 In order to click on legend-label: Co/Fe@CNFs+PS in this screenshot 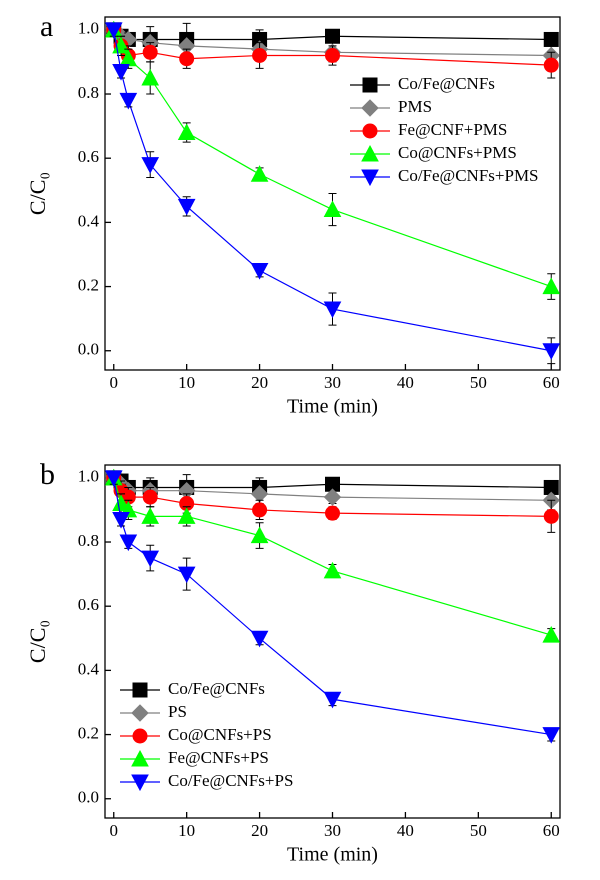, I will do `click(230, 780)`.